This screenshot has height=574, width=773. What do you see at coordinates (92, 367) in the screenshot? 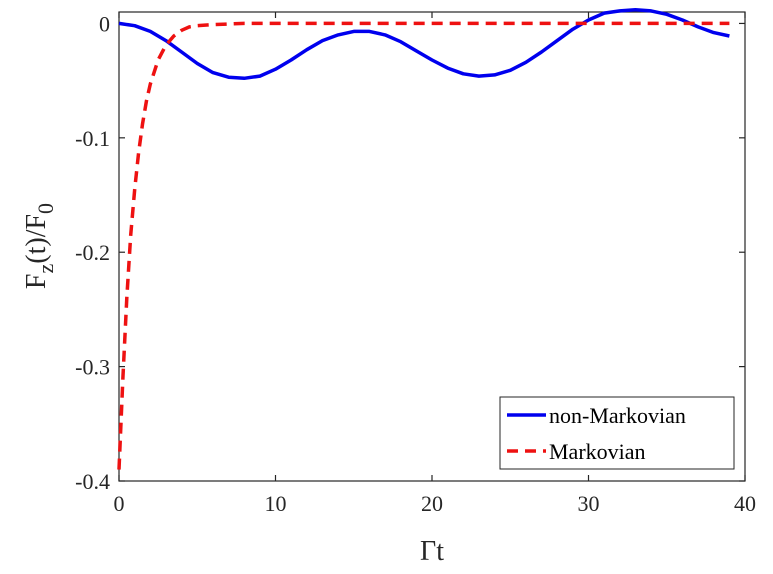
I see `y-tick-label: -0.3` at bounding box center [92, 367].